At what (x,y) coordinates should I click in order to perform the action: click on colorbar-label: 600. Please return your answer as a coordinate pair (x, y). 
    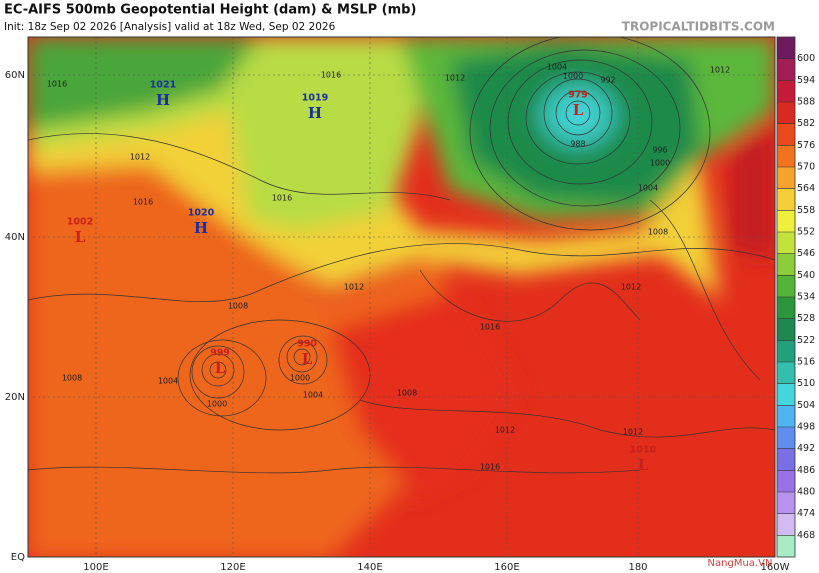
    Looking at the image, I should click on (806, 58).